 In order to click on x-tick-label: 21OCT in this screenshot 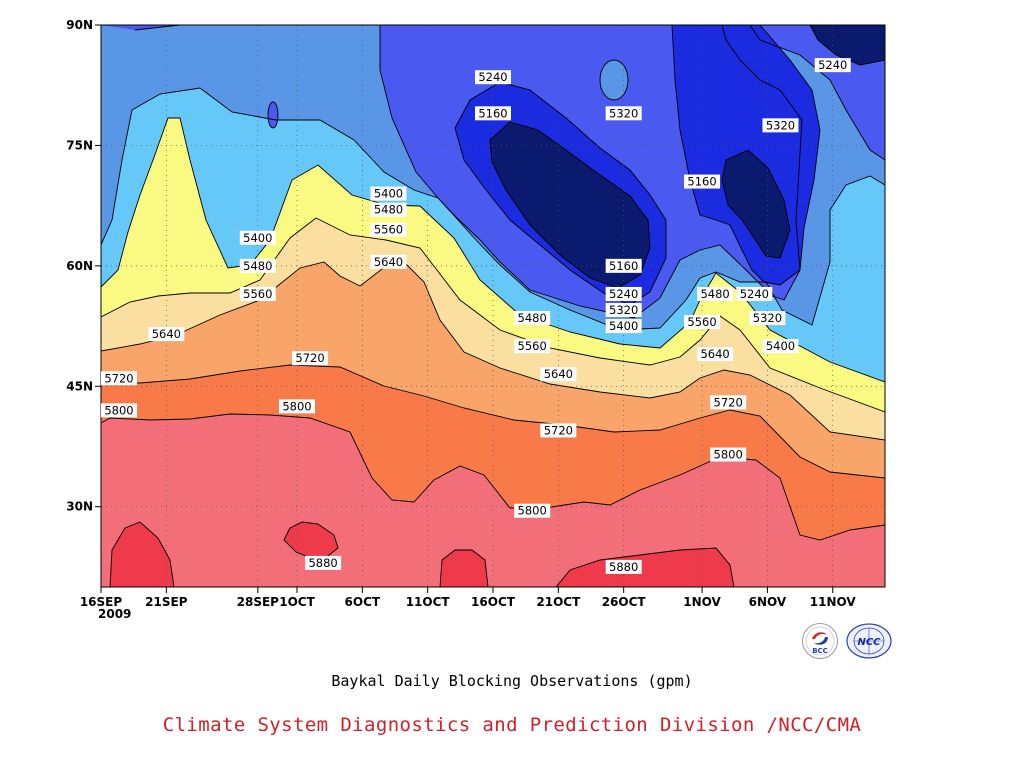, I will do `click(558, 602)`.